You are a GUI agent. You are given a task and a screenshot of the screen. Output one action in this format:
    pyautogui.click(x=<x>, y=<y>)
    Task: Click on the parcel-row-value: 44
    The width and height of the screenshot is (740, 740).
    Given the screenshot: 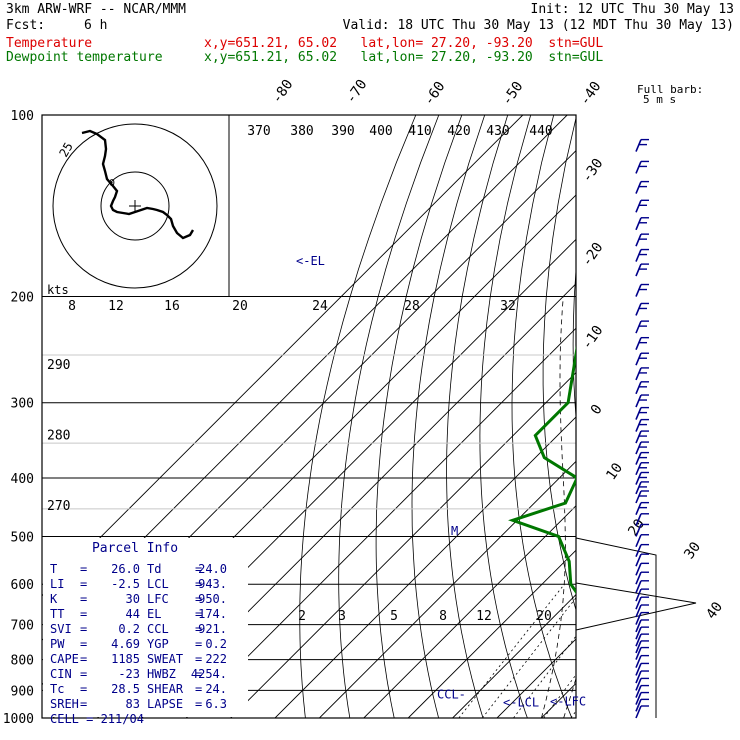 What is the action you would take?
    pyautogui.click(x=133, y=614)
    